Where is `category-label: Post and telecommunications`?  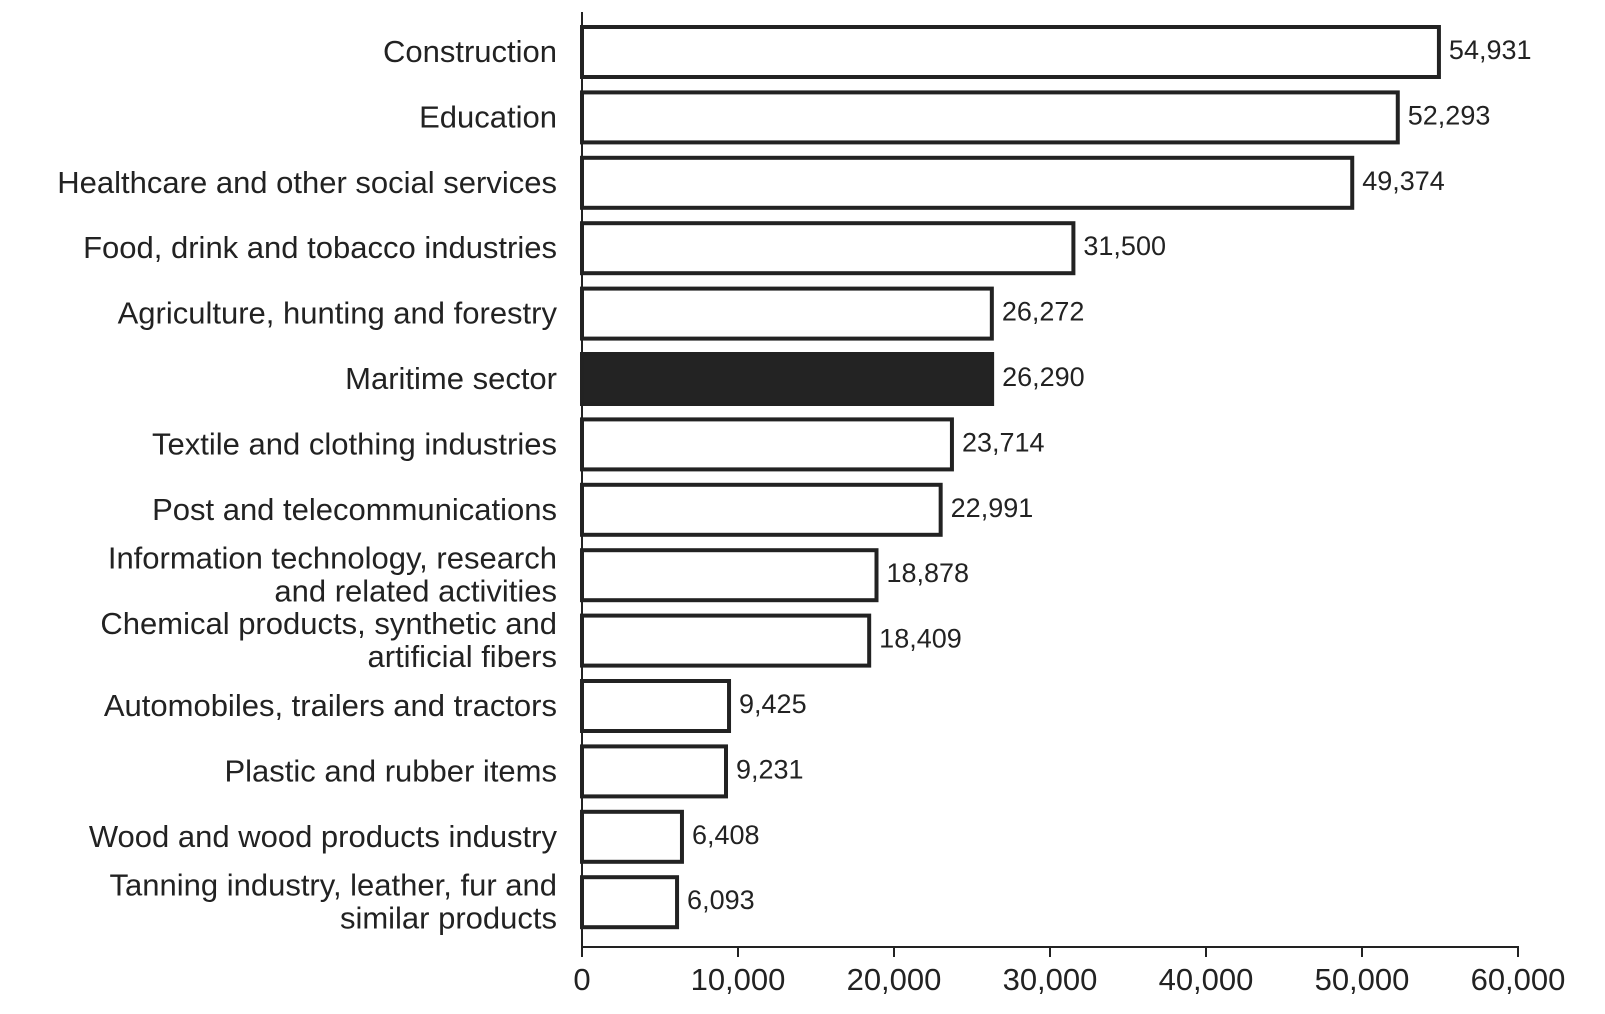
category-label: Post and telecommunications is located at coordinates (354, 509).